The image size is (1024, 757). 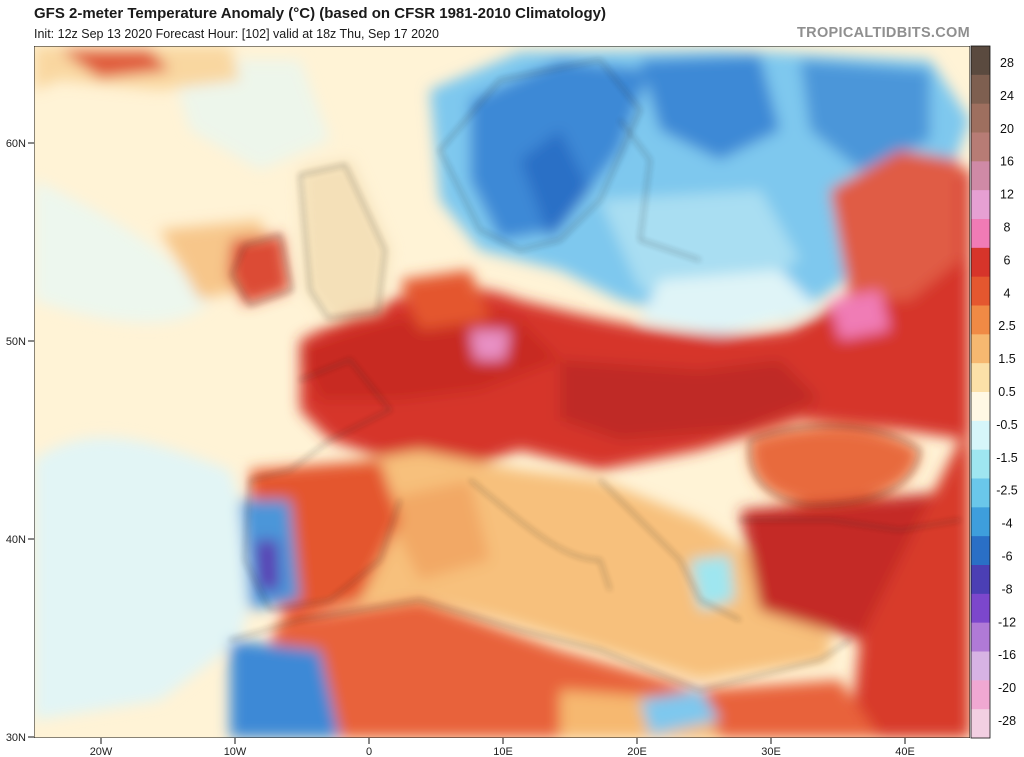 What do you see at coordinates (16, 540) in the screenshot?
I see `lat-tick-label: 40N` at bounding box center [16, 540].